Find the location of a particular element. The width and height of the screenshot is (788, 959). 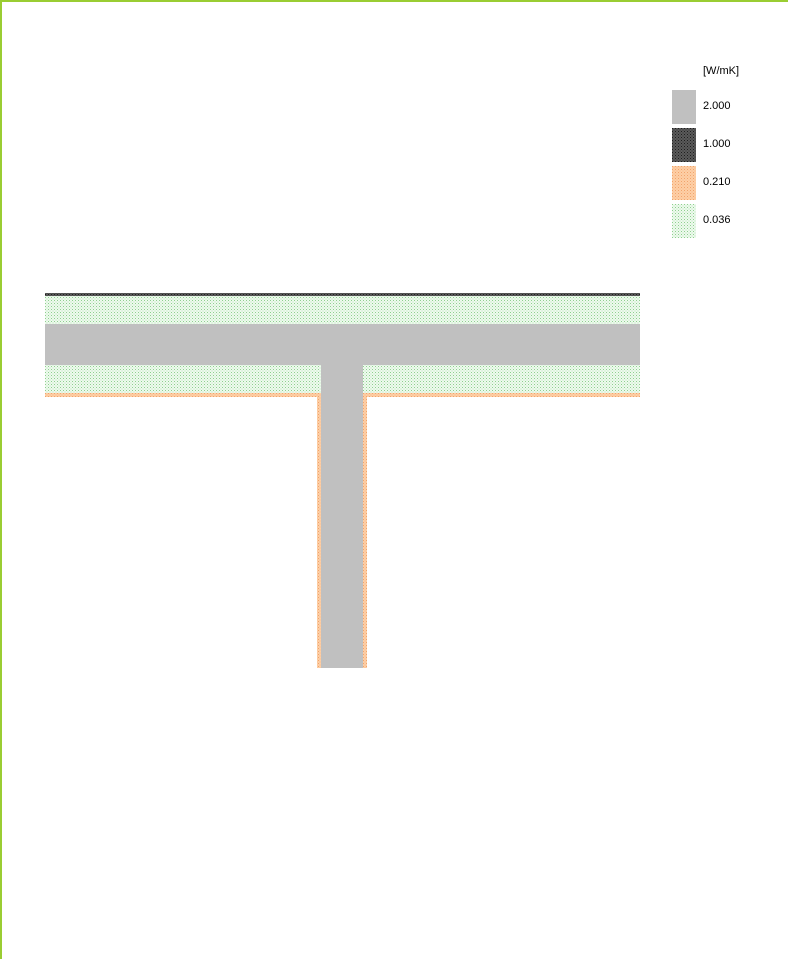

legend-item: 0.210 is located at coordinates (722, 183).